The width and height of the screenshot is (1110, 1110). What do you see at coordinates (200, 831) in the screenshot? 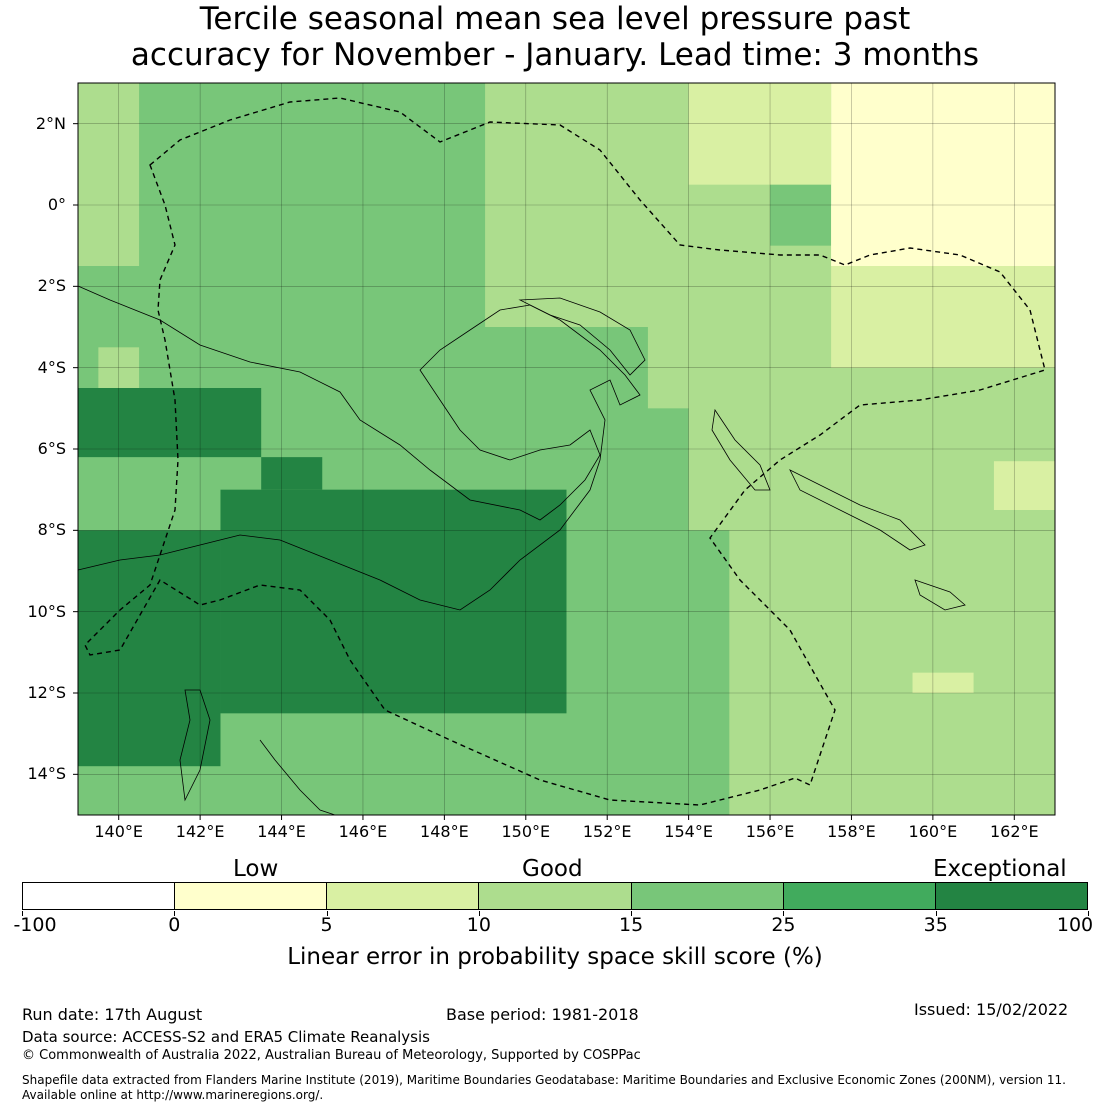
I see `lon-label-1: 142°E` at bounding box center [200, 831].